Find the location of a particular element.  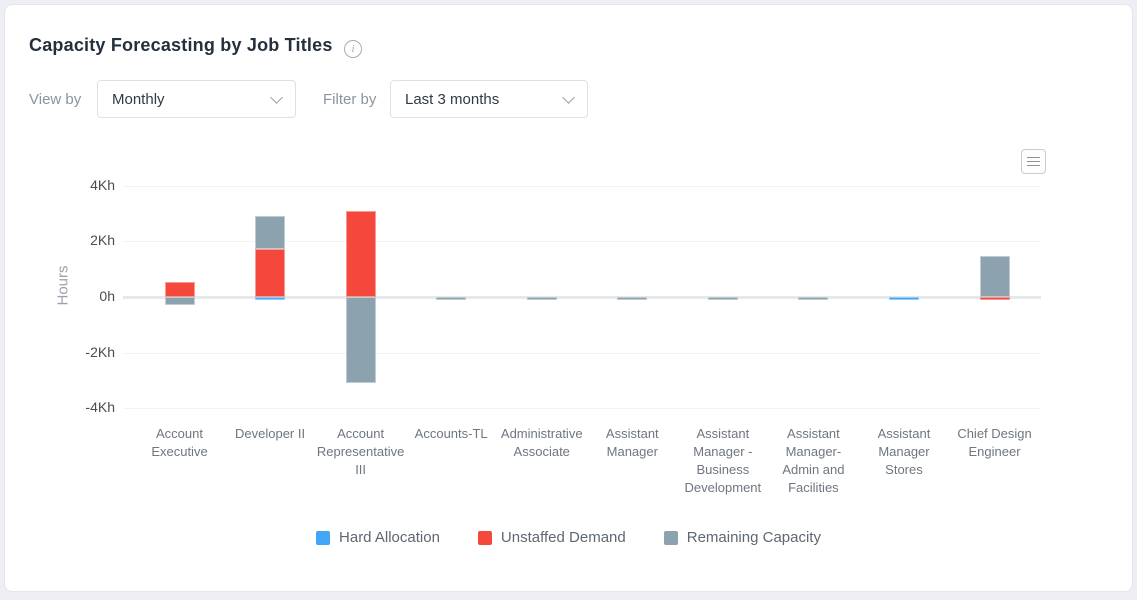

view-by-label: View by is located at coordinates (55, 99).